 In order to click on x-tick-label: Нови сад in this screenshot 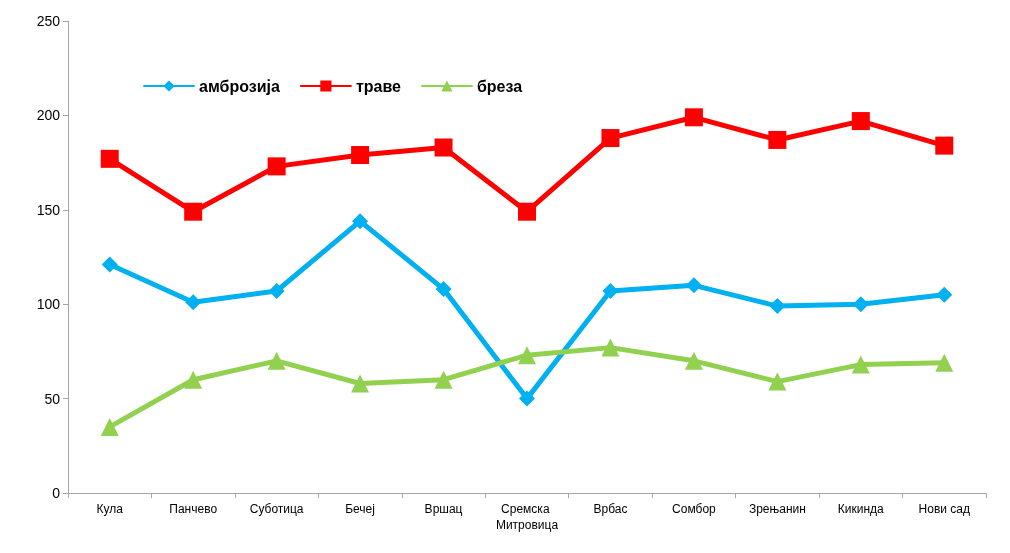, I will do `click(944, 509)`.